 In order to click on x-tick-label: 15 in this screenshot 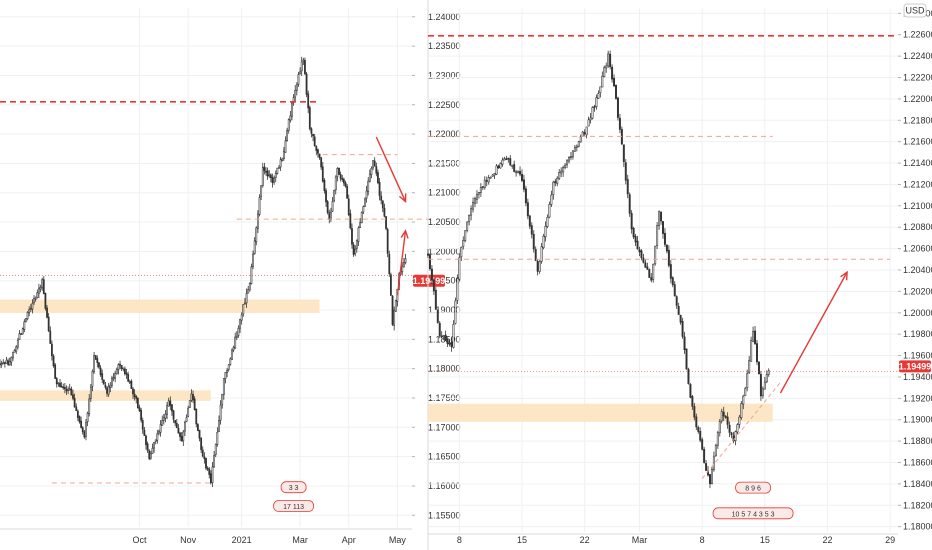, I will do `click(522, 540)`.